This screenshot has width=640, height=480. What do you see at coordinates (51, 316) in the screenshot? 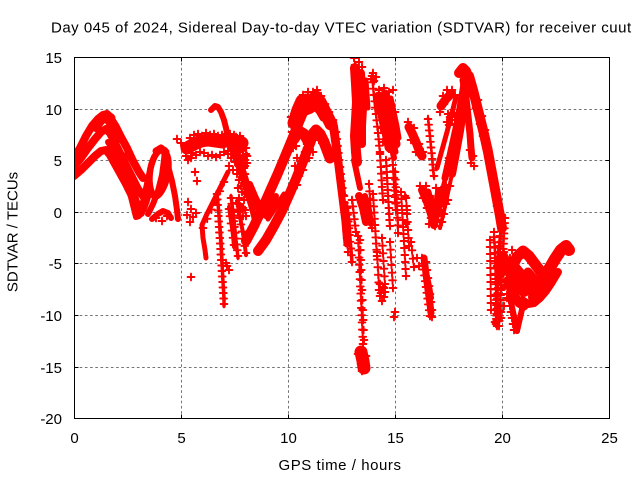
I see `svg-text: -10` at bounding box center [51, 316].